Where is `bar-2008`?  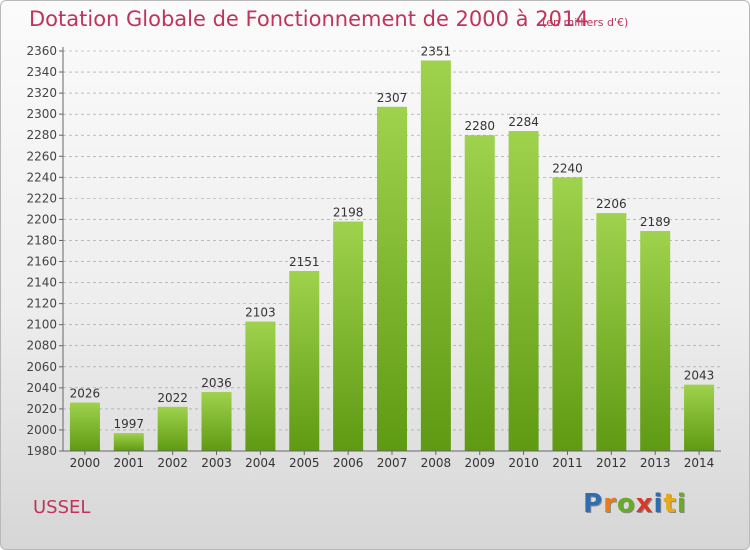 bar-2008 is located at coordinates (435, 255).